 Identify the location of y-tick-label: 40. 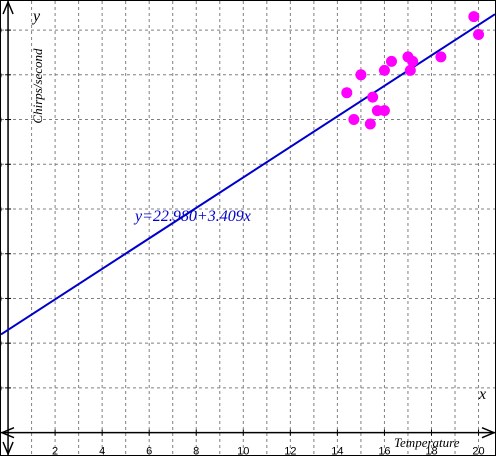
(1, 255).